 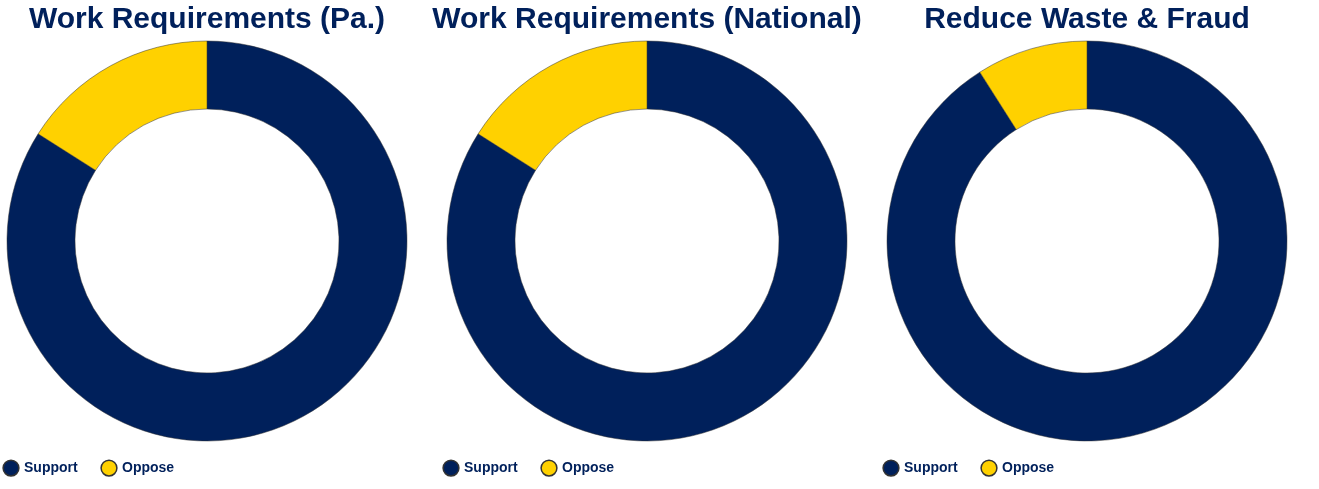 What do you see at coordinates (1087, 17) in the screenshot?
I see `chart-title: Reduce Waste & Fraud` at bounding box center [1087, 17].